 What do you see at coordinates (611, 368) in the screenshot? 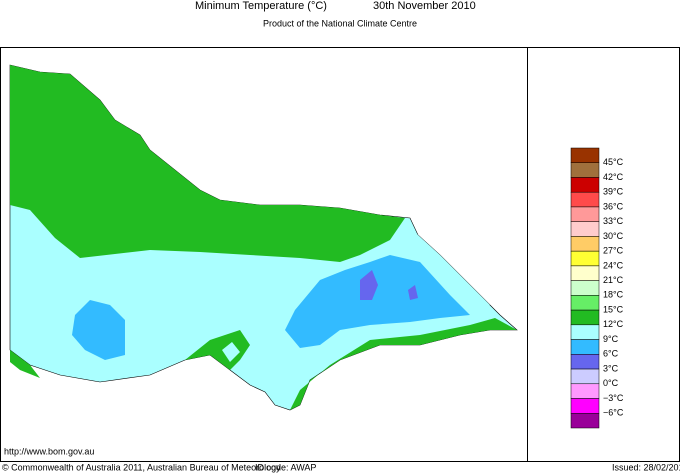
I see `legend-label: 3°C` at bounding box center [611, 368].